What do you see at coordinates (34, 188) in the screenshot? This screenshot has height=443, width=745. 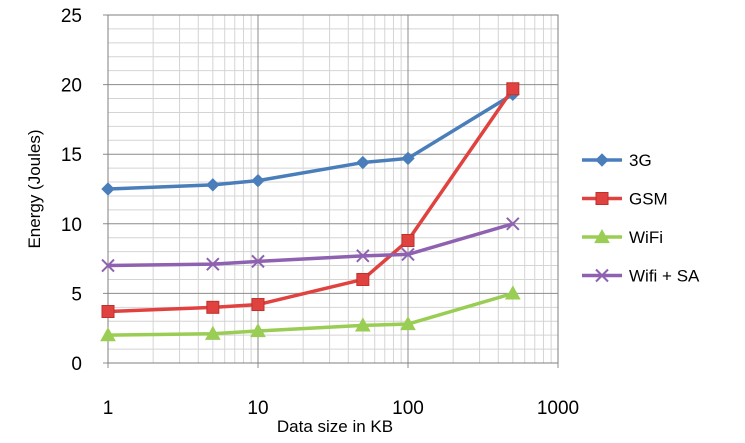 I see `y-axis-title: Energy (Joules)` at bounding box center [34, 188].